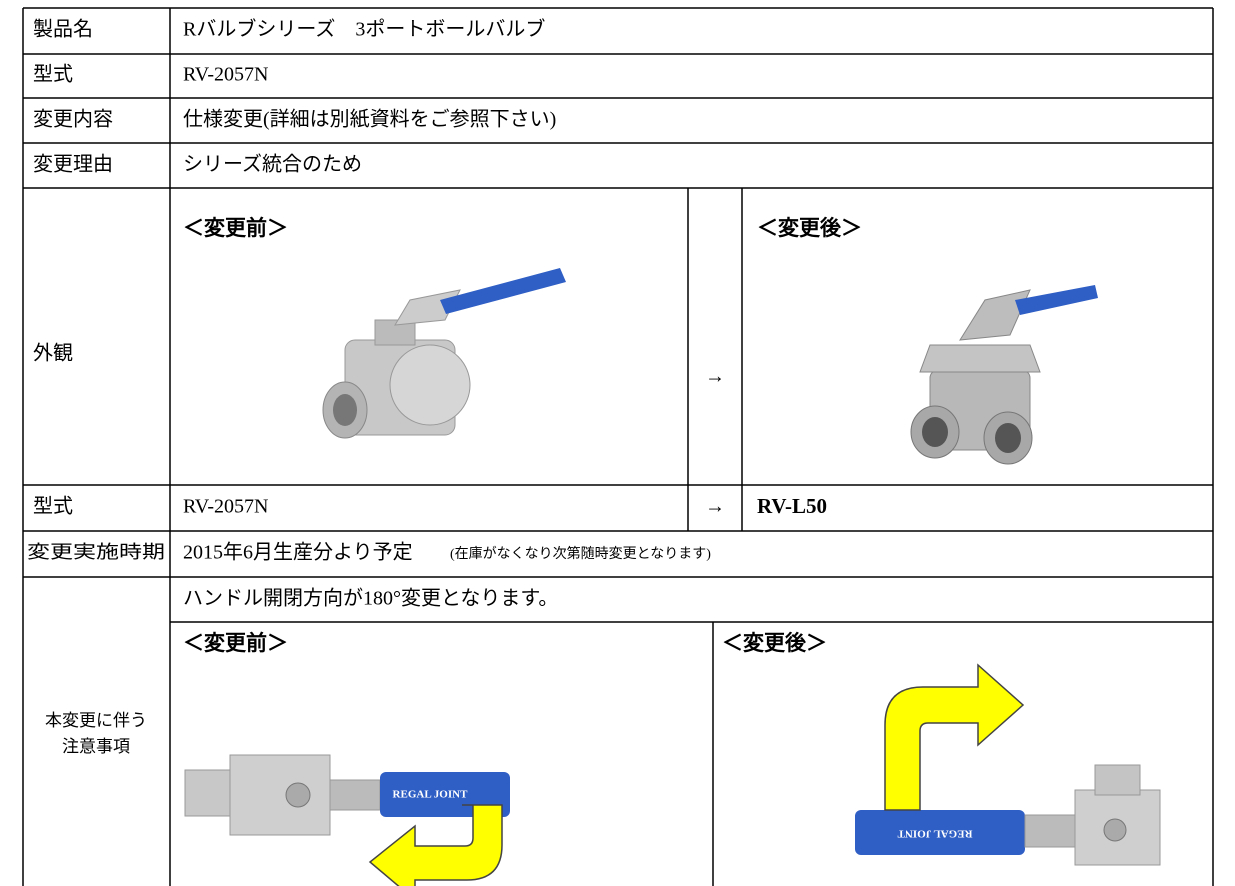 This screenshot has height=886, width=1235. What do you see at coordinates (347, 820) in the screenshot?
I see `handle-image-before: REGAL JOINT` at bounding box center [347, 820].